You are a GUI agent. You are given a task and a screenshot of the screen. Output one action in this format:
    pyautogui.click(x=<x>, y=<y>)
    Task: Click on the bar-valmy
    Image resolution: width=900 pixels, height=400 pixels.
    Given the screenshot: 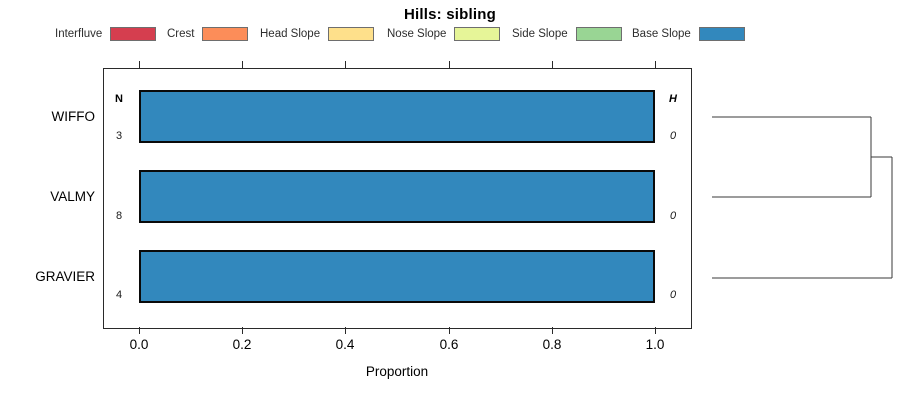 What is the action you would take?
    pyautogui.click(x=397, y=196)
    